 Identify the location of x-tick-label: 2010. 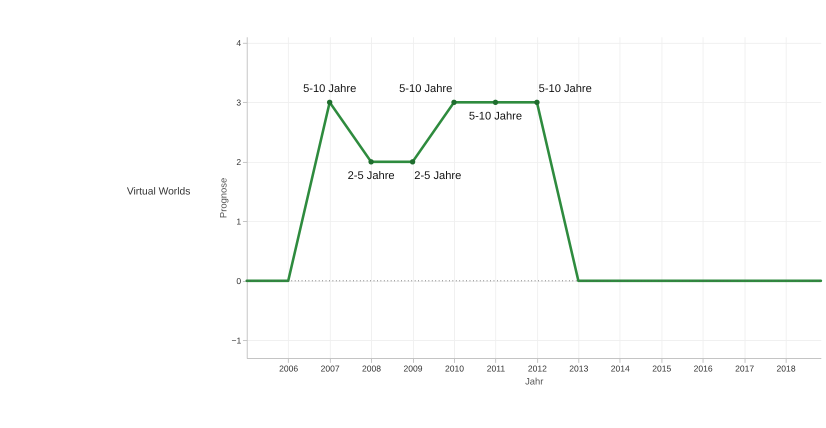
(454, 368).